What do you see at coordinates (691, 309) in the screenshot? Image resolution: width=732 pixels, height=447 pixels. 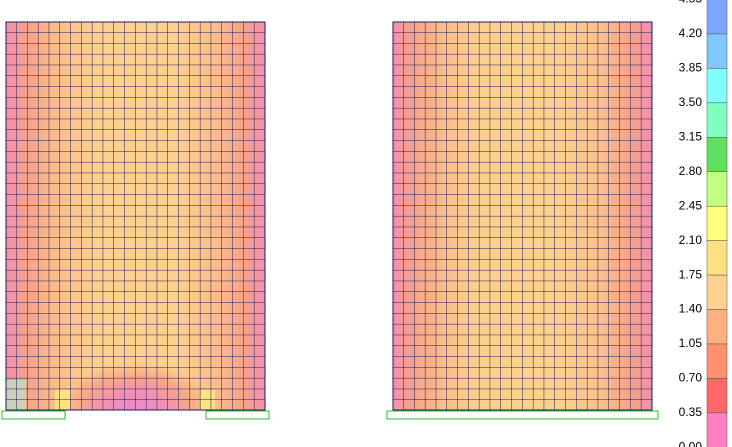 I see `legend-label: 1.40` at bounding box center [691, 309].